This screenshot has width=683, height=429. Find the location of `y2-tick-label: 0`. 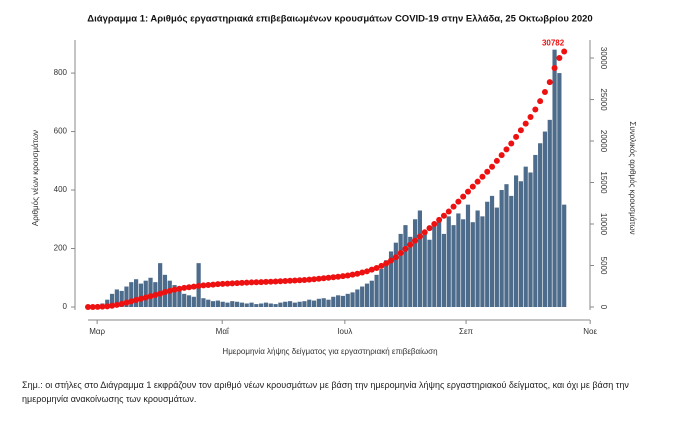

y2-tick-label: 0 is located at coordinates (603, 307).